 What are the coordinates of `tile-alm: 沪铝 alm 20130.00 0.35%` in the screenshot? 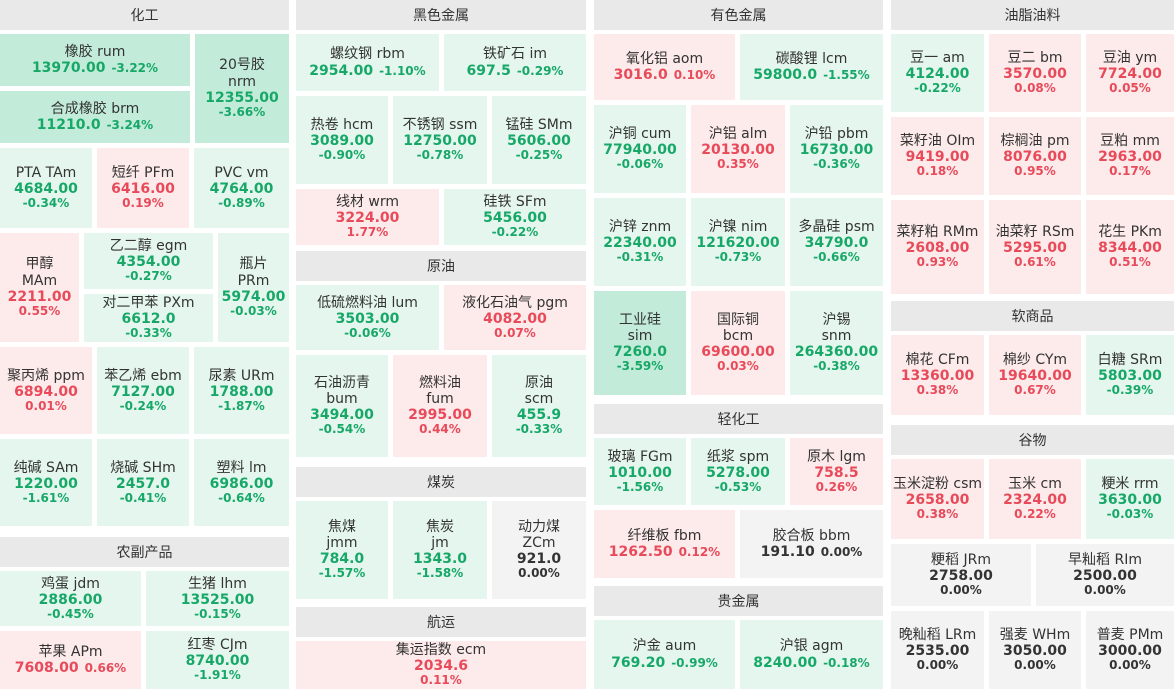 It's located at (738, 149).